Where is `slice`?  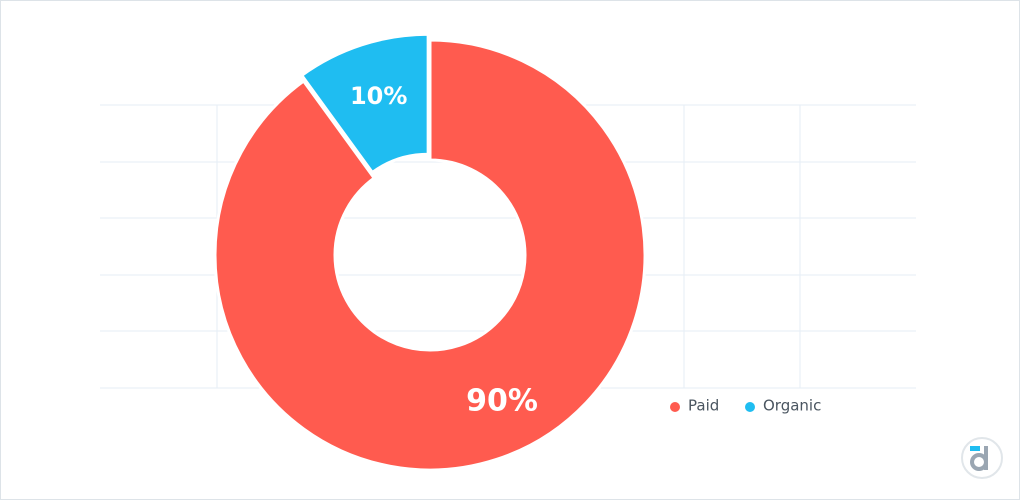 slice is located at coordinates (364, 103).